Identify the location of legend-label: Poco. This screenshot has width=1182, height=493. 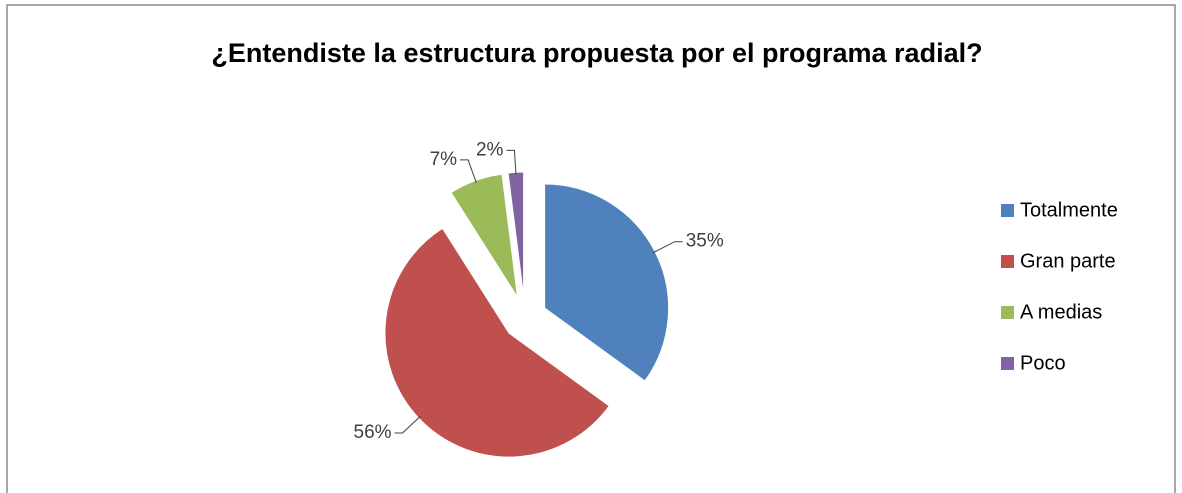
(1043, 363).